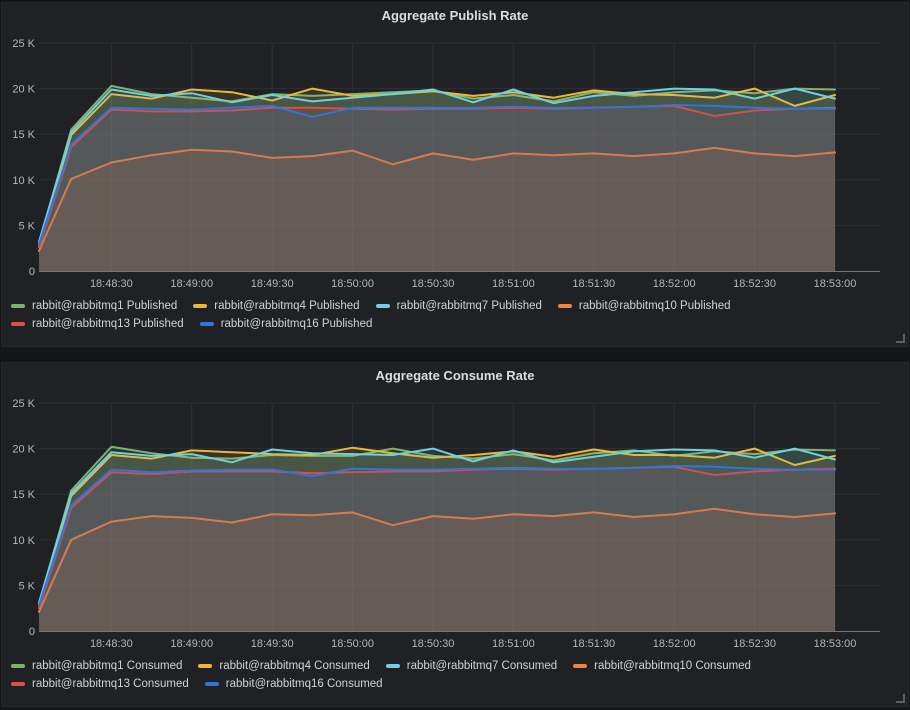 This screenshot has height=710, width=910. I want to click on legend-item: rabbit@rabbitmq1 Published, so click(94, 306).